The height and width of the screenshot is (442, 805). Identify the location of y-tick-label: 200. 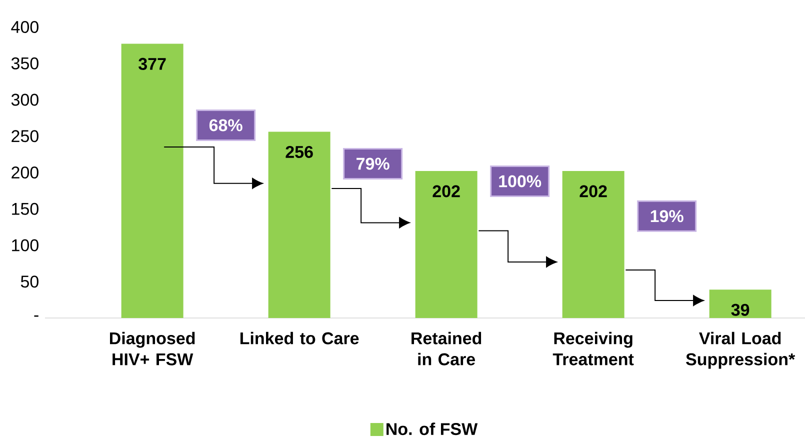
(25, 172).